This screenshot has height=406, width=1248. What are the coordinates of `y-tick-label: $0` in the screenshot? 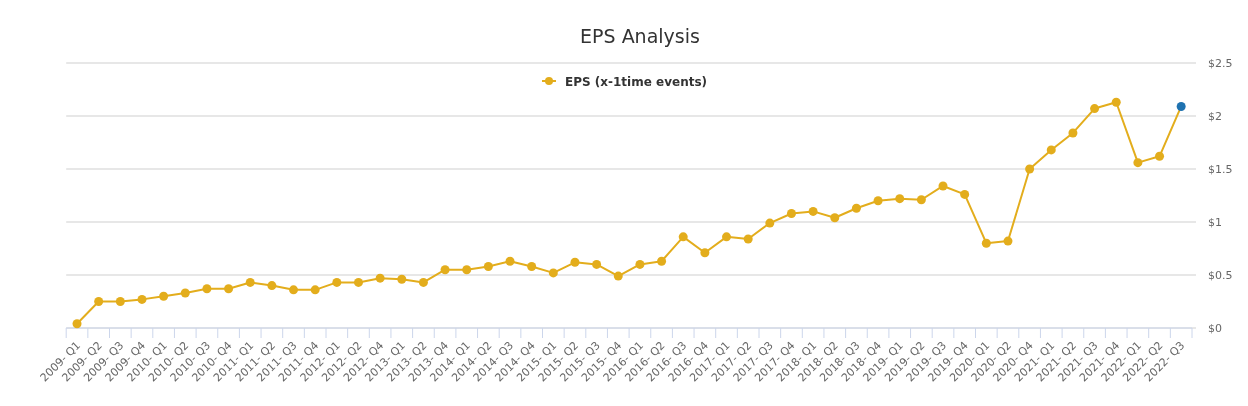 It's located at (1215, 328).